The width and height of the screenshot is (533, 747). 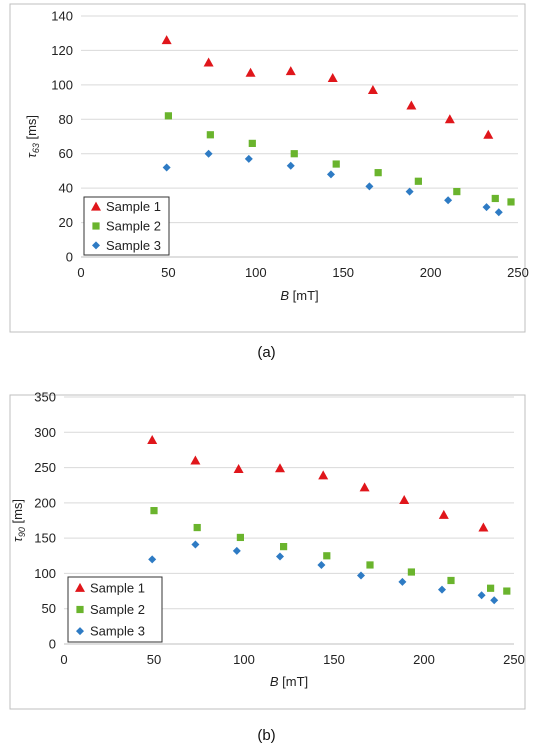 What do you see at coordinates (45, 432) in the screenshot?
I see `y-tick-label: 300` at bounding box center [45, 432].